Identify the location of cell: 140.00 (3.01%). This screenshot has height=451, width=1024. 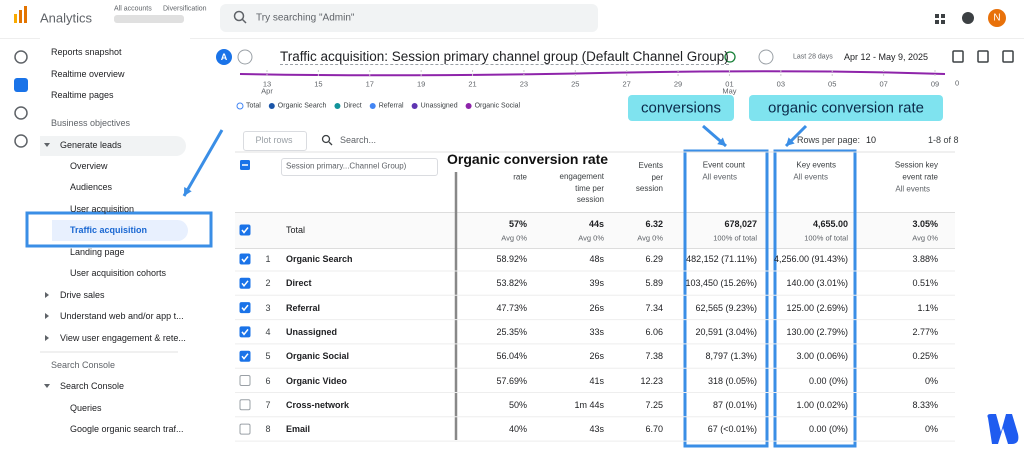
(817, 283).